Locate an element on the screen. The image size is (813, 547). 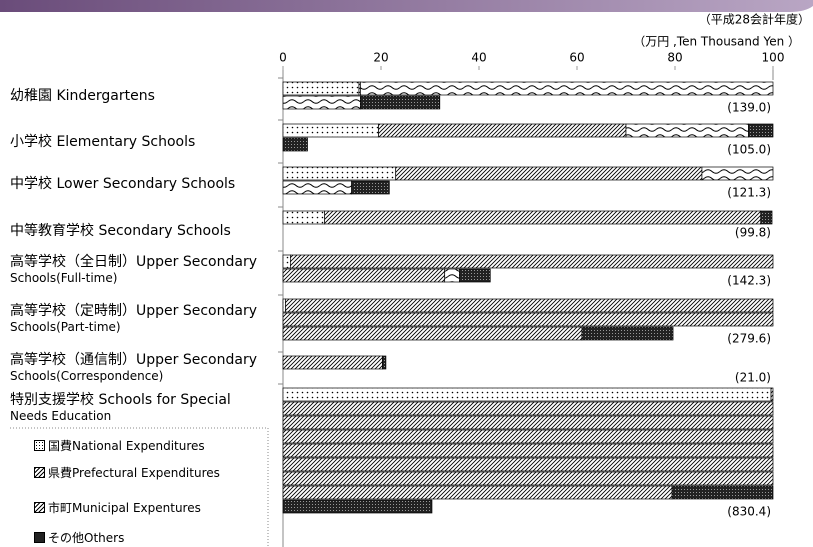
unit: （万円 ,Ten Thousand Yen ） is located at coordinates (716, 42).